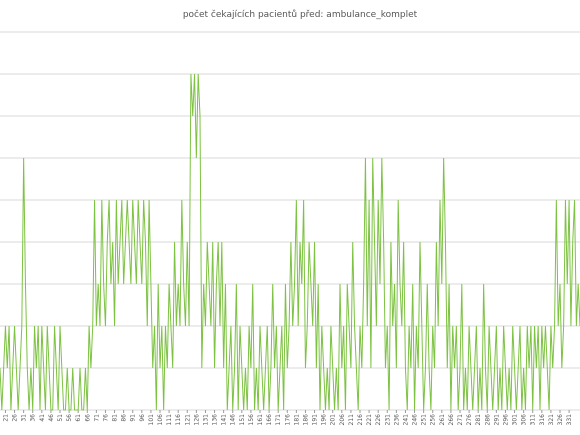  Describe the element at coordinates (315, 420) in the screenshot. I see `x-tick-label: 191` at that location.